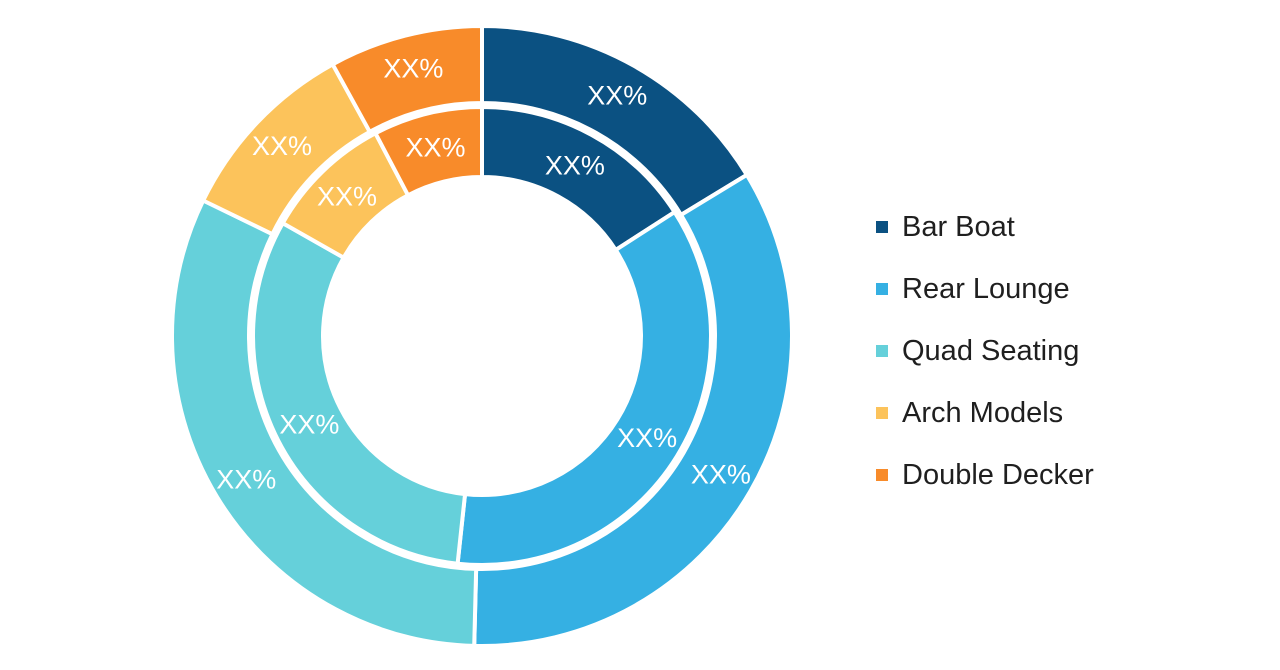 The height and width of the screenshot is (670, 1280). I want to click on legend-swatch-rear-lounge, so click(882, 289).